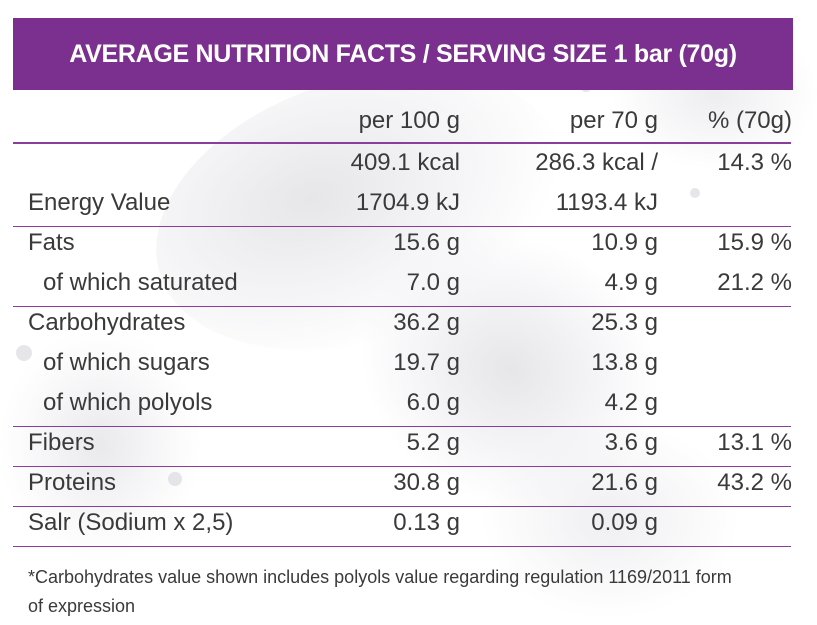 Image resolution: width=817 pixels, height=625 pixels. I want to click on column-header-per-70g: per 70 g, so click(613, 120).